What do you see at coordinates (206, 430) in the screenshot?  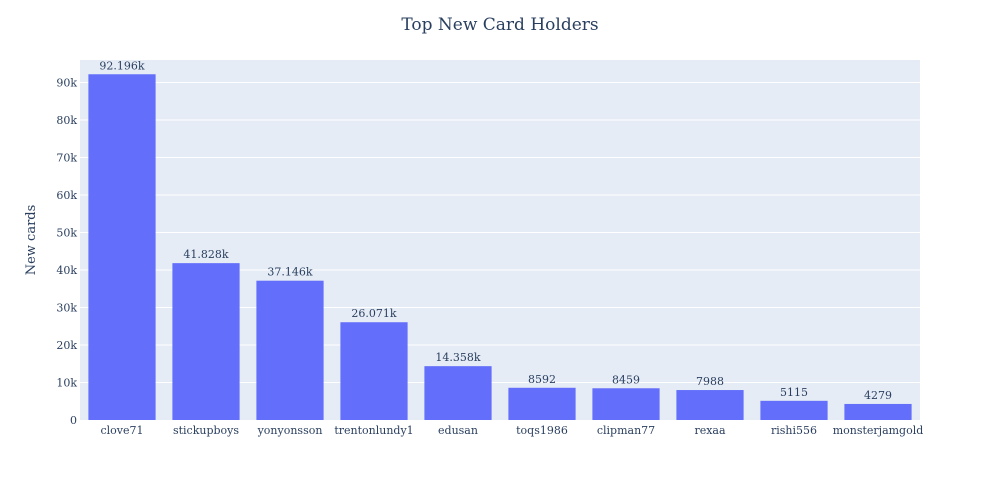 I see `x-tick-label: stickupboys` at bounding box center [206, 430].